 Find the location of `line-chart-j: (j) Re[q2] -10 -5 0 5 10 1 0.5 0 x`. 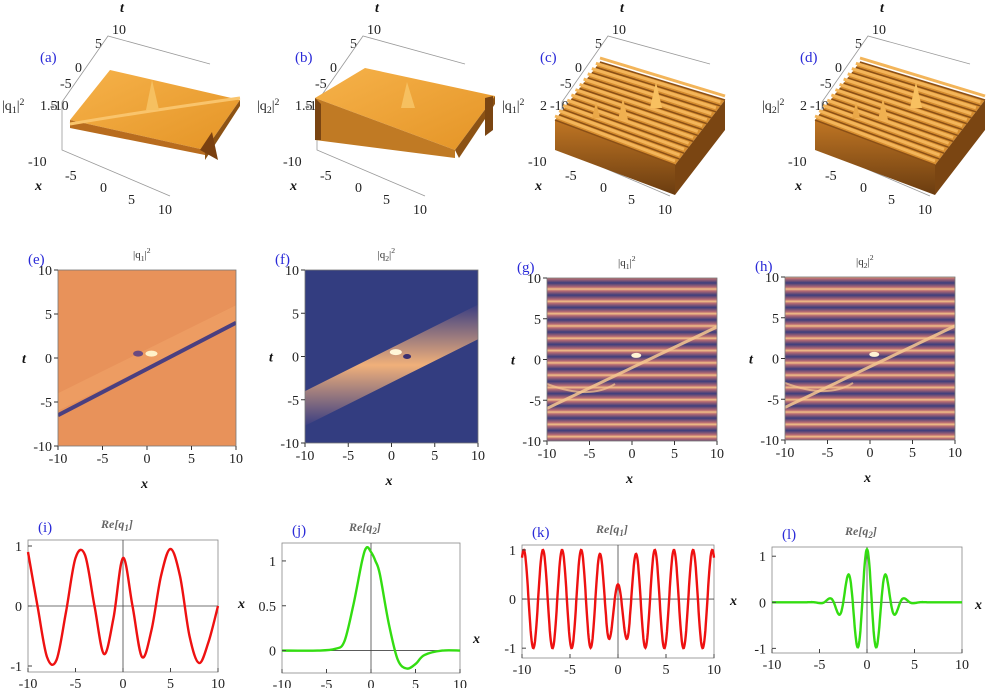

line-chart-j: (j) Re[q2] -10 -5 0 5 10 1 0.5 0 x is located at coordinates (370, 604).